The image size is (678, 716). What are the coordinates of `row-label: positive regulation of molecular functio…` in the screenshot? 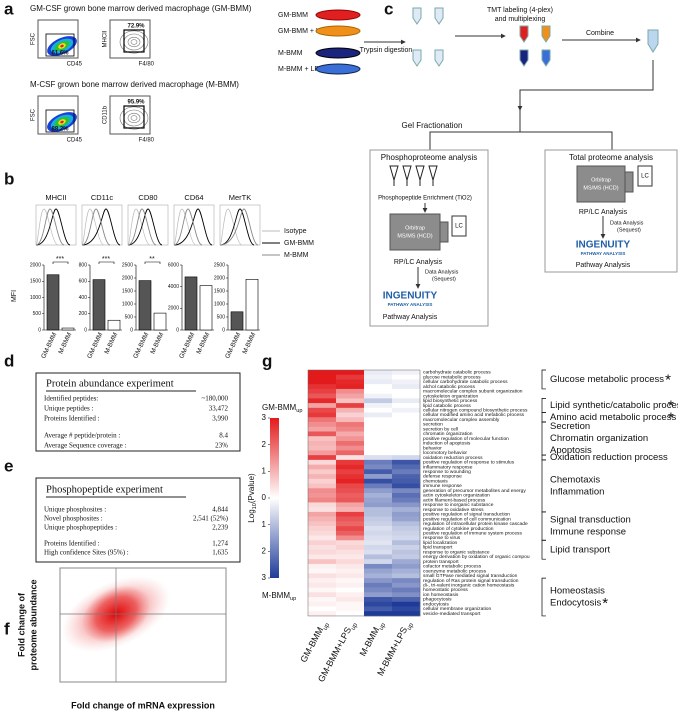 It's located at (466, 439).